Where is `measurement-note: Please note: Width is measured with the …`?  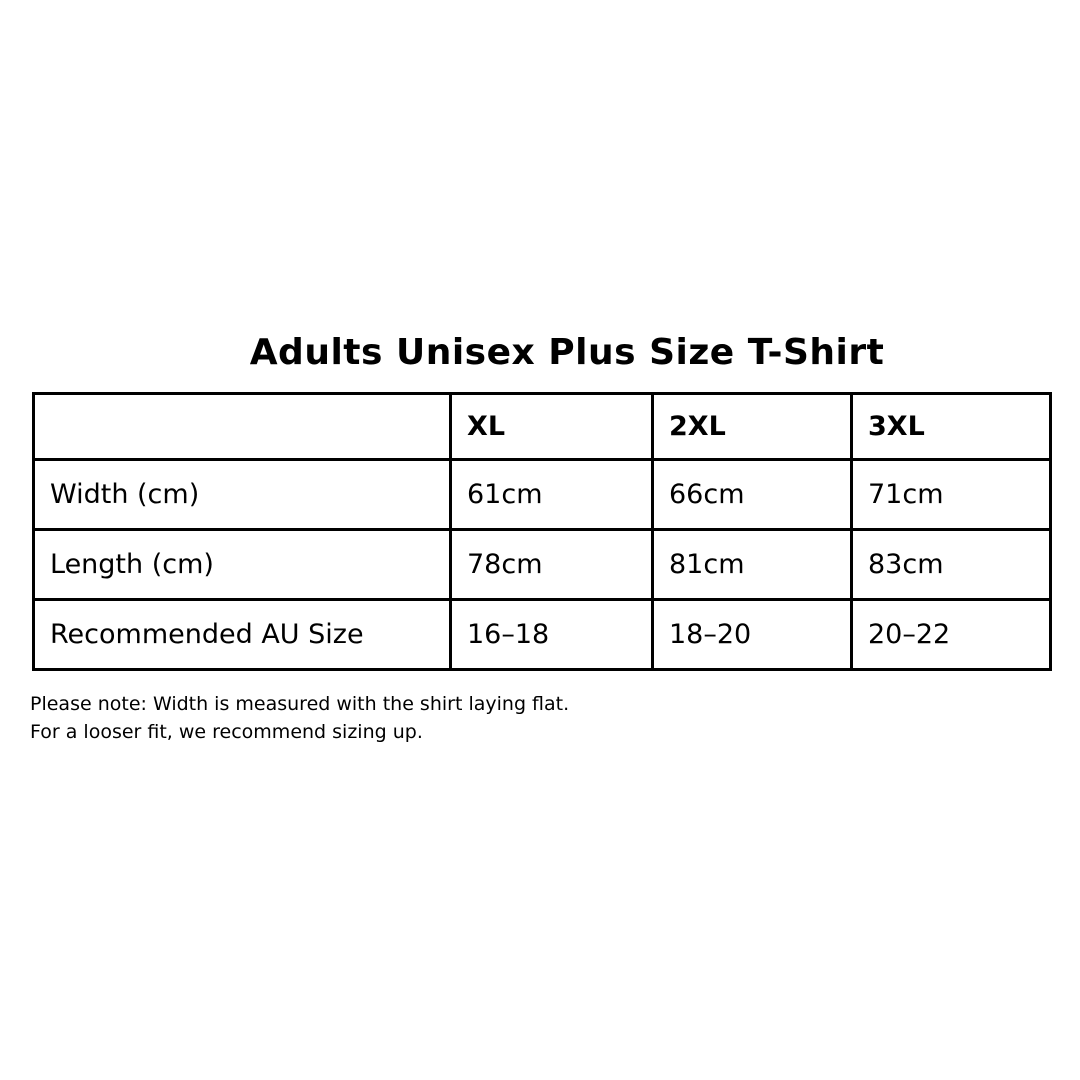 measurement-note: Please note: Width is measured with the … is located at coordinates (299, 718).